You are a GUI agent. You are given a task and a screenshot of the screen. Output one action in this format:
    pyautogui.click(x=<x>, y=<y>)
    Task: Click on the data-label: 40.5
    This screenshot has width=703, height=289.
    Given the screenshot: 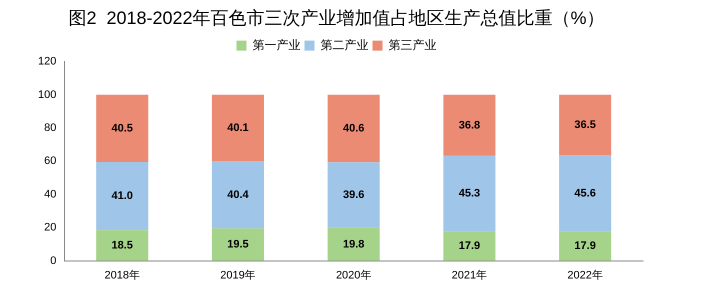 What is the action you would take?
    pyautogui.click(x=122, y=128)
    